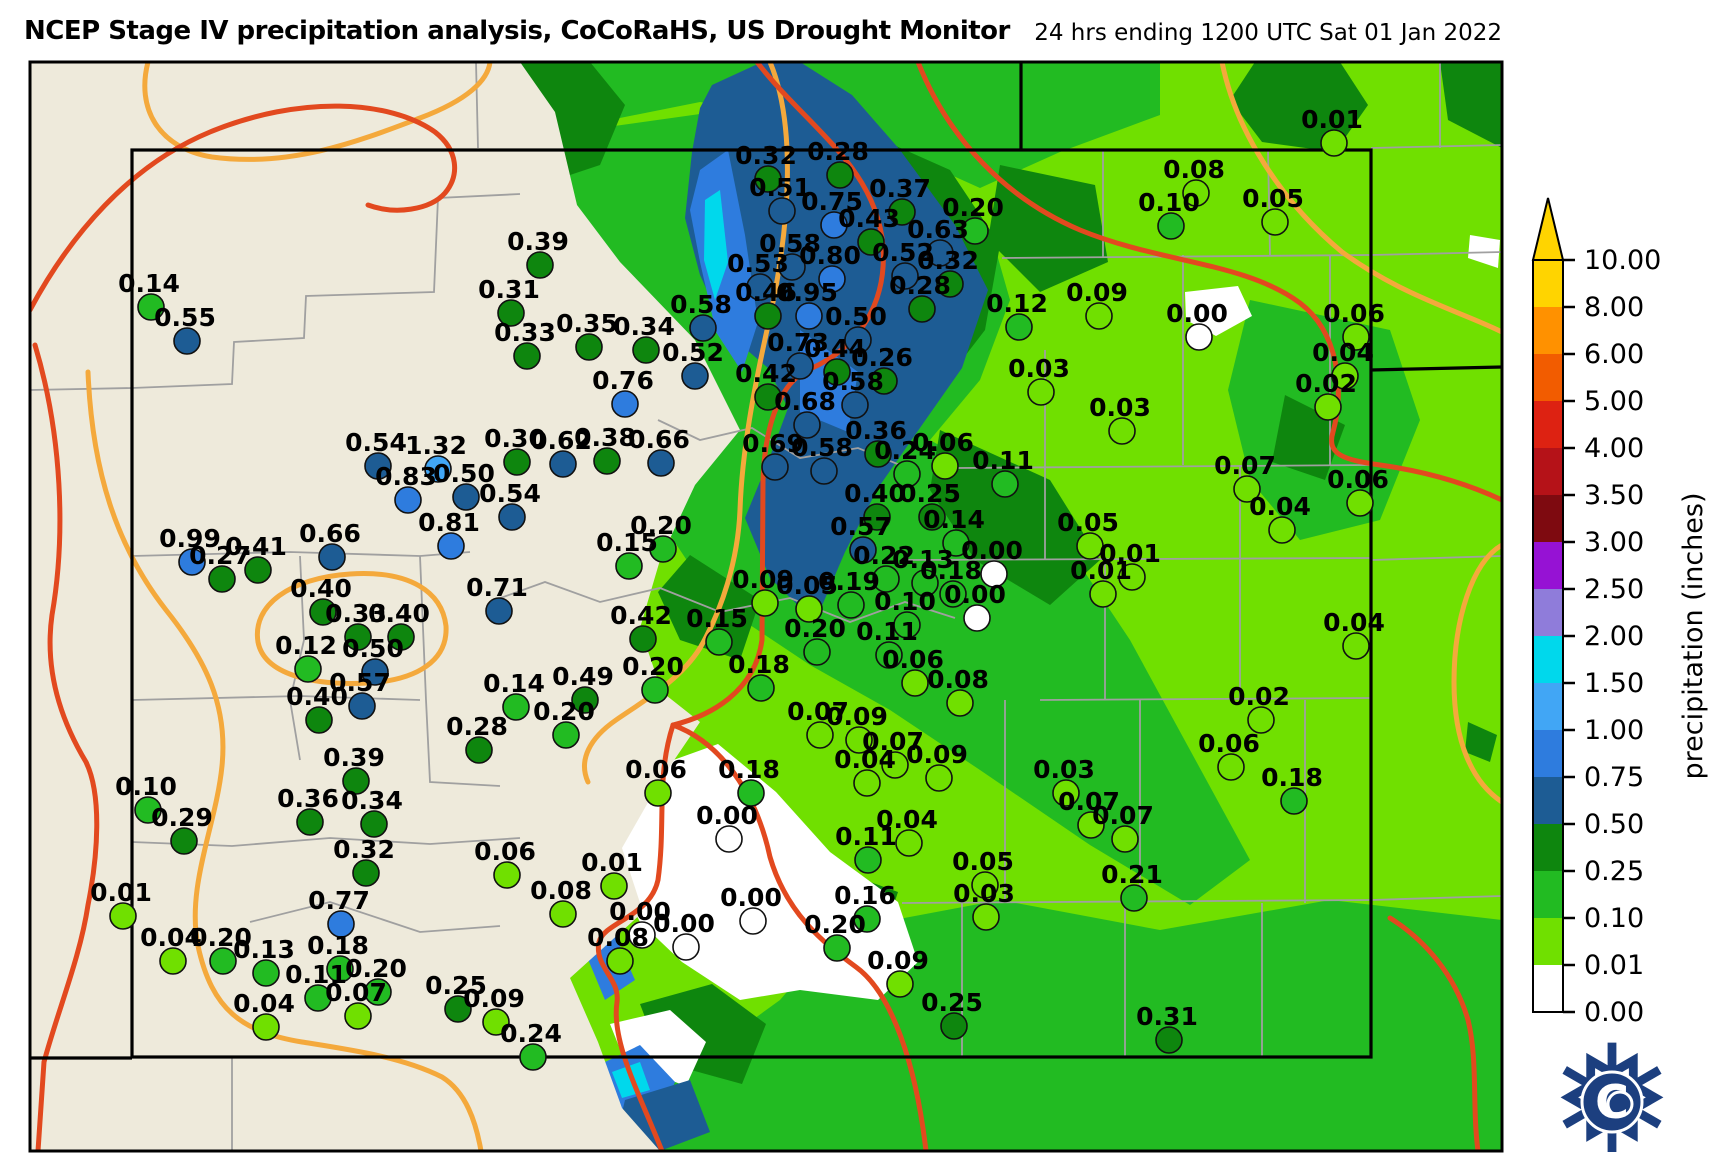 The image size is (1719, 1174). I want to click on station-value-label: 0.42, so click(766, 373).